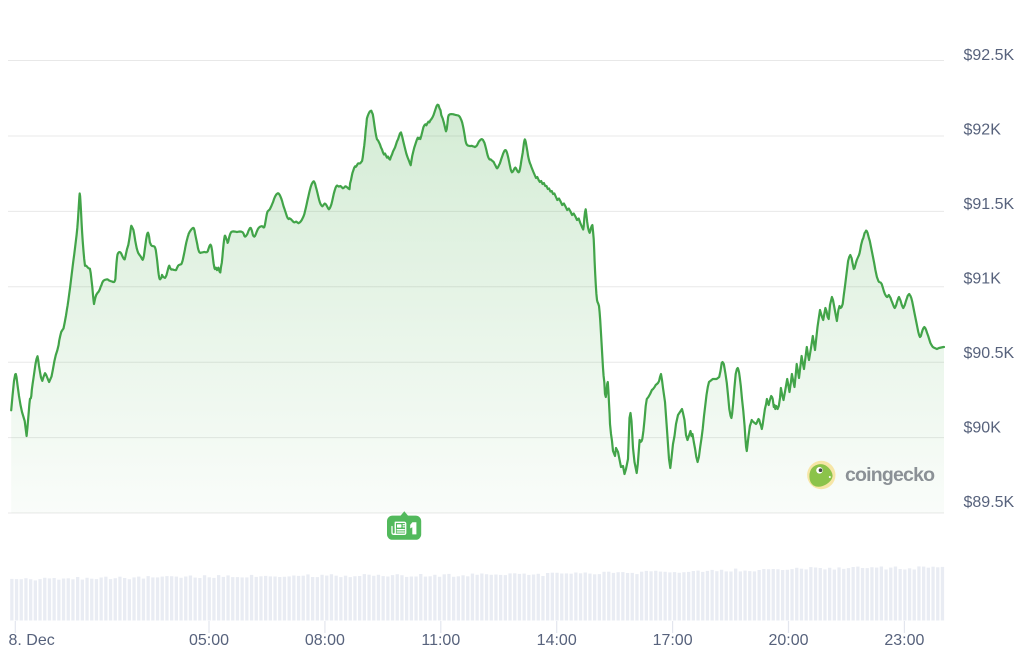 The image size is (1024, 670). I want to click on svg-text: 14:00, so click(557, 640).